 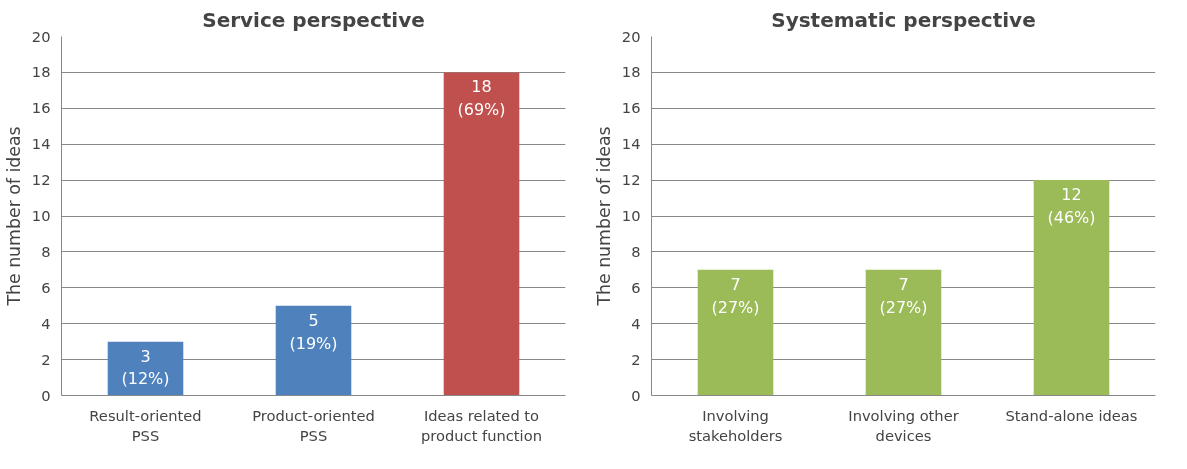 What do you see at coordinates (1071, 206) in the screenshot?
I see `data-label: 12 (46%)` at bounding box center [1071, 206].